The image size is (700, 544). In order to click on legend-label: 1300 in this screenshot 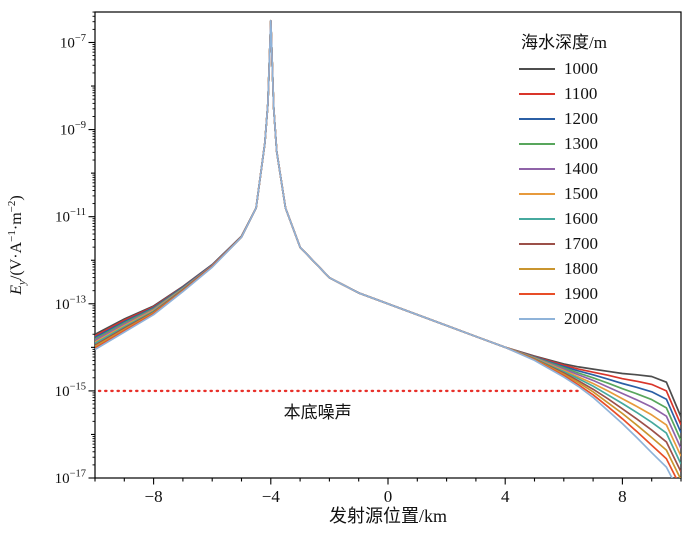, I will do `click(581, 143)`.